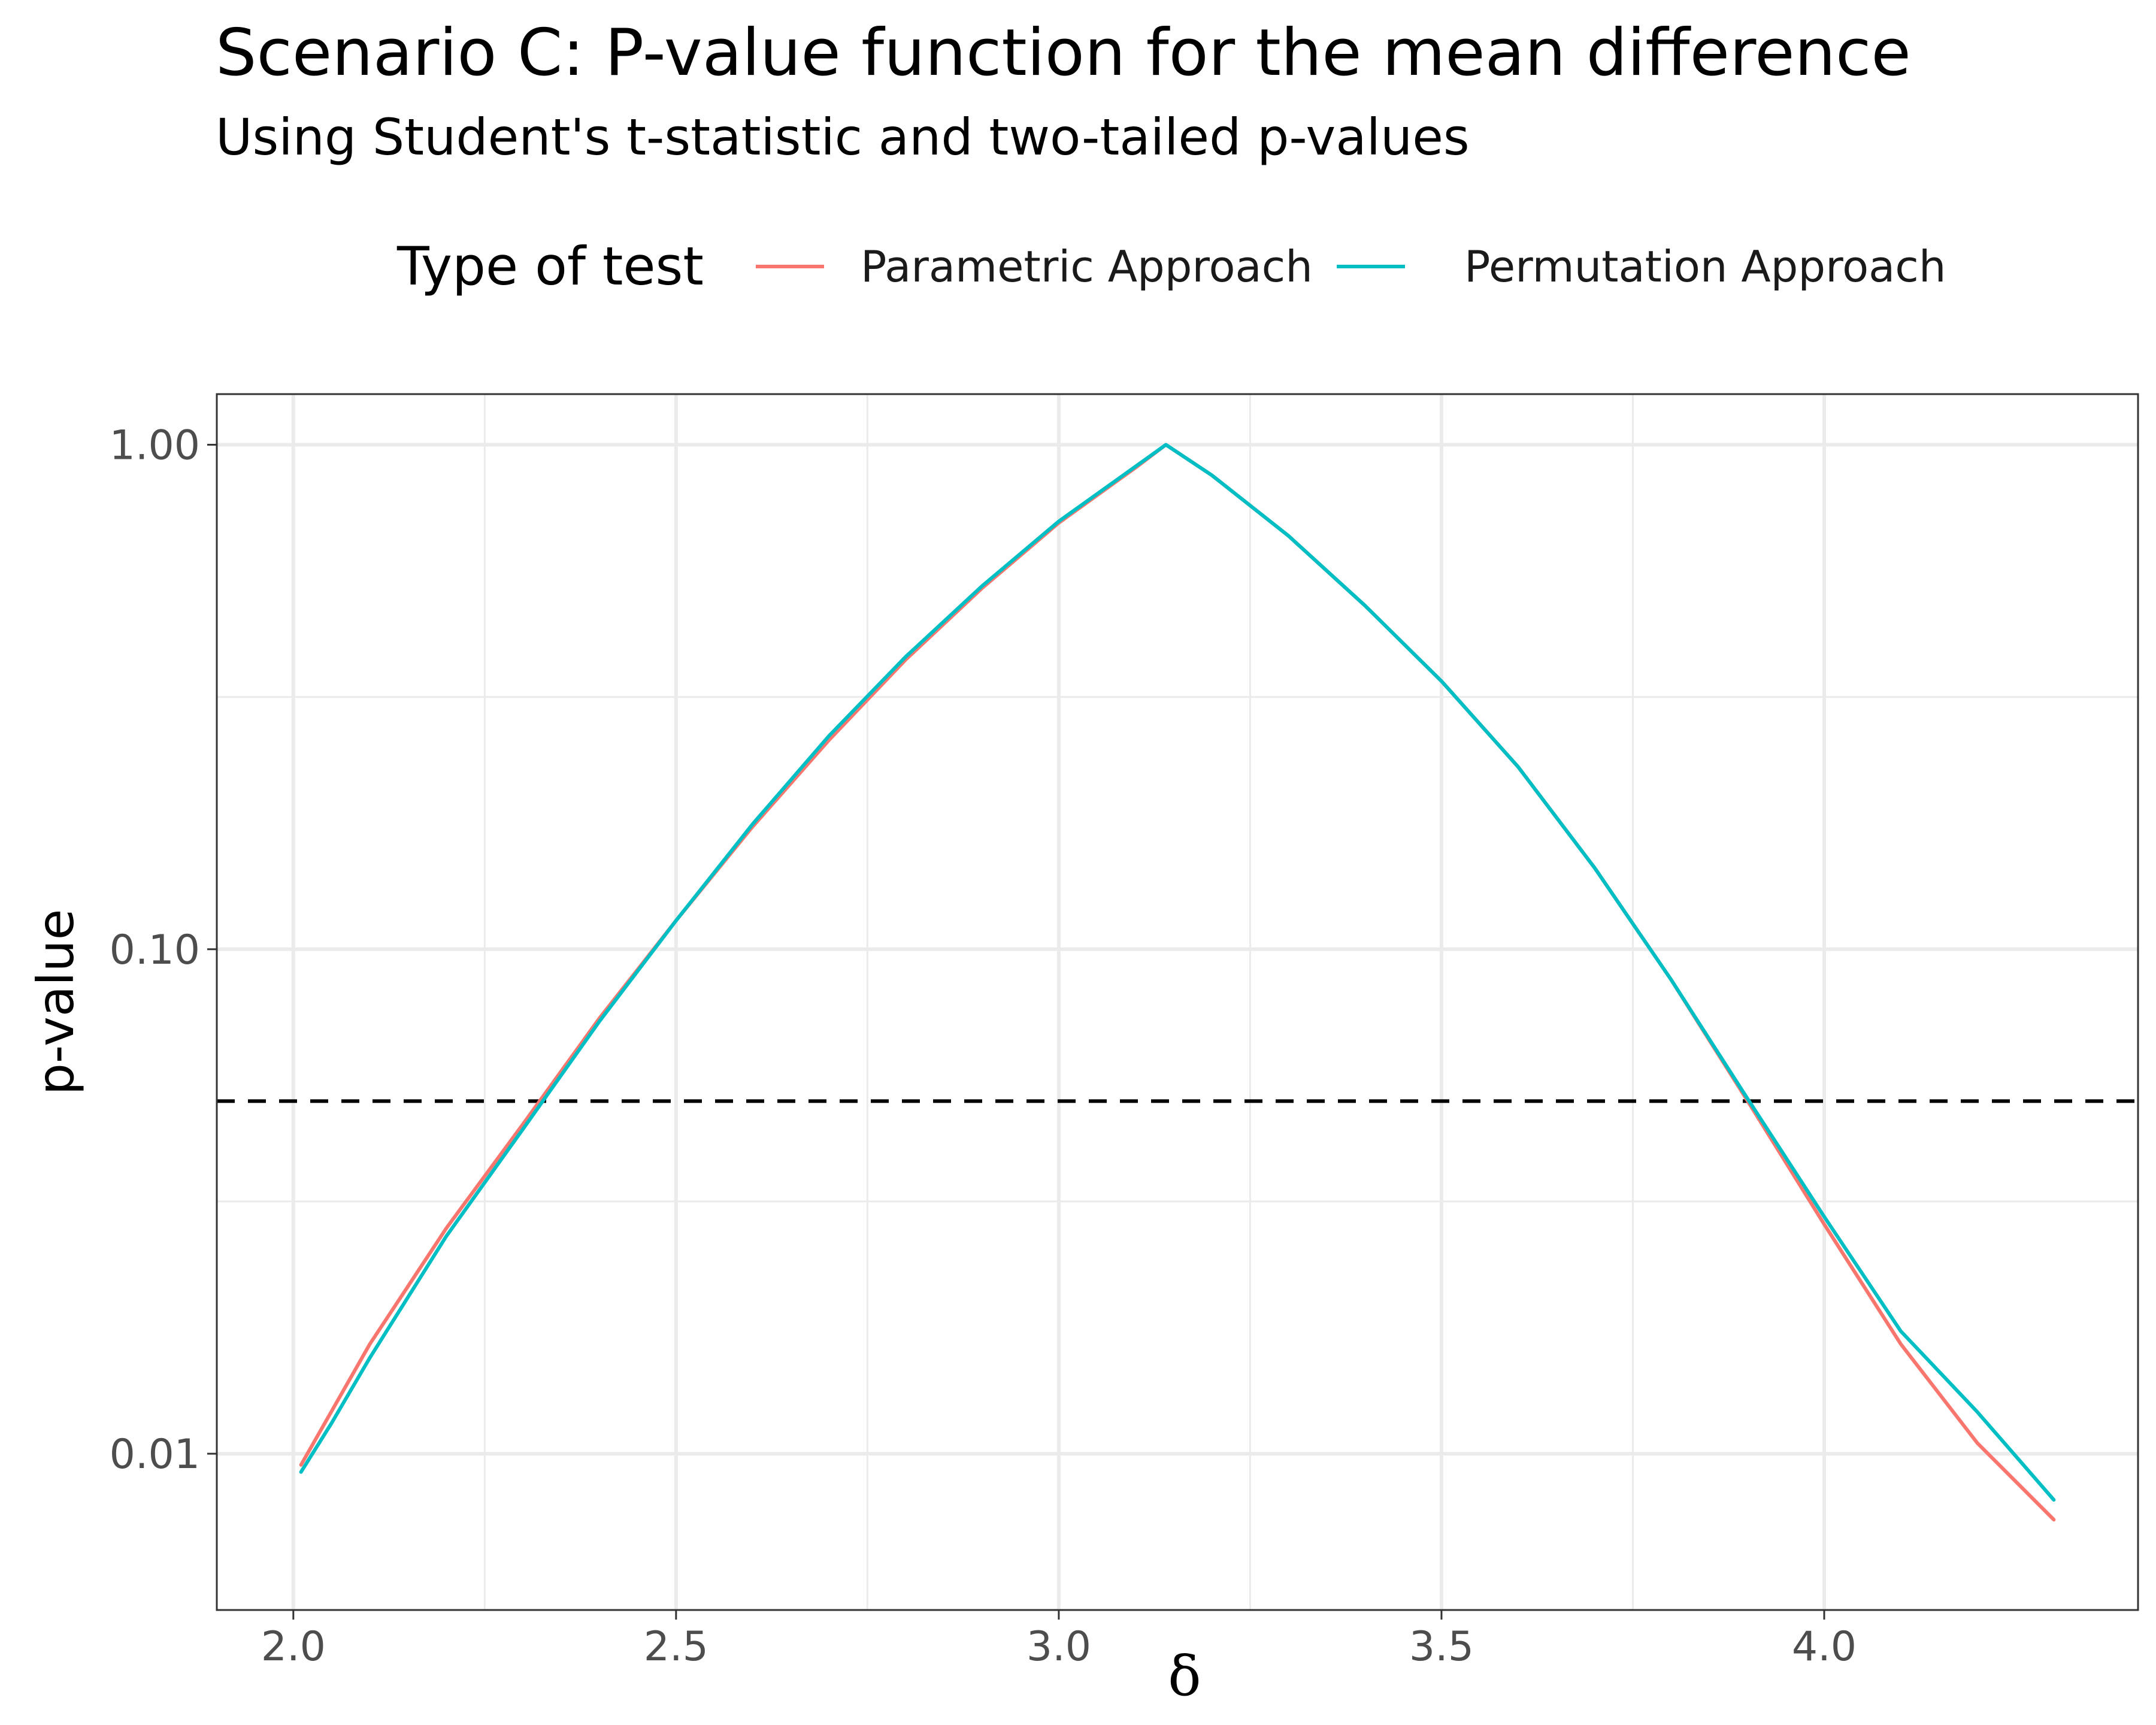 This screenshot has width=2156, height=1725. Describe the element at coordinates (1087, 266) in the screenshot. I see `legend-label-parametric: Parametric Approach` at that location.